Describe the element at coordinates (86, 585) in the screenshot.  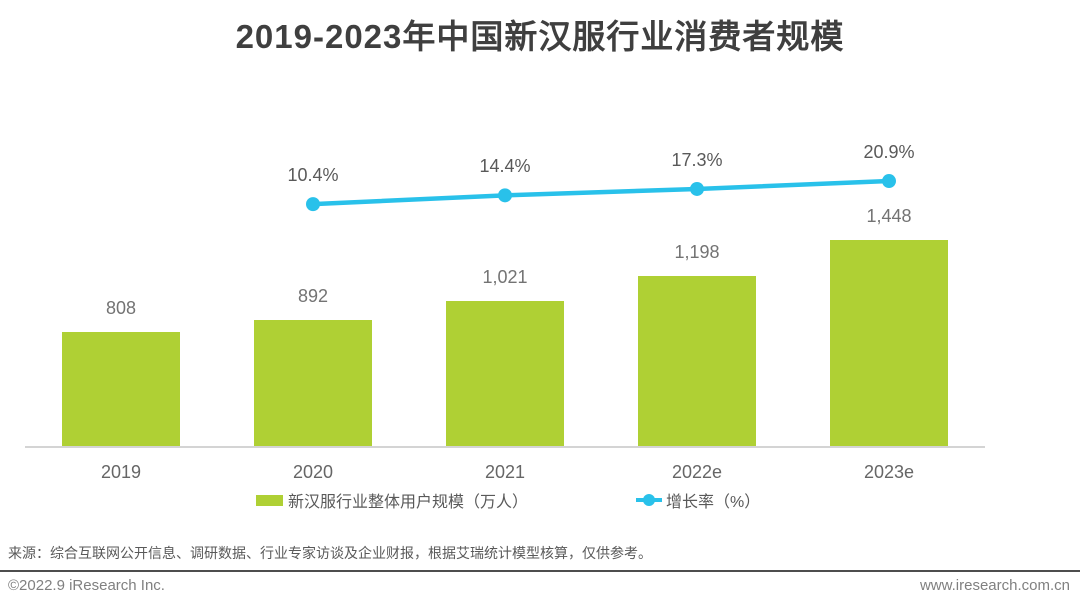
I see `copyright: ©2022.9 iResearch Inc.` at that location.